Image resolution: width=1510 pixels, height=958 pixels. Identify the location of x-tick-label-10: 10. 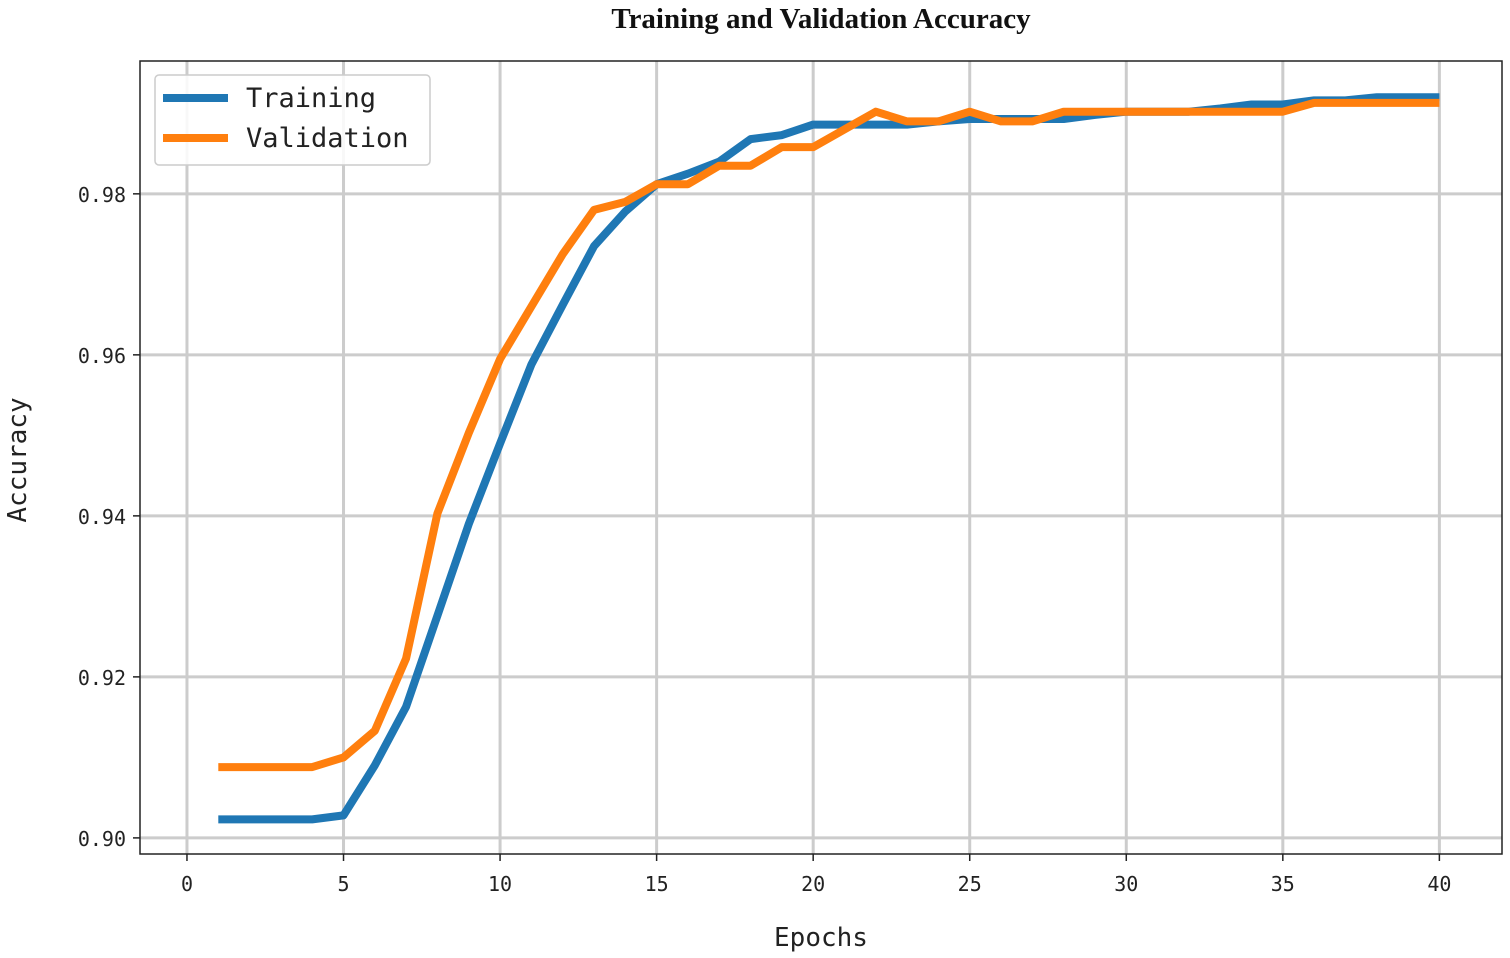
(500, 884).